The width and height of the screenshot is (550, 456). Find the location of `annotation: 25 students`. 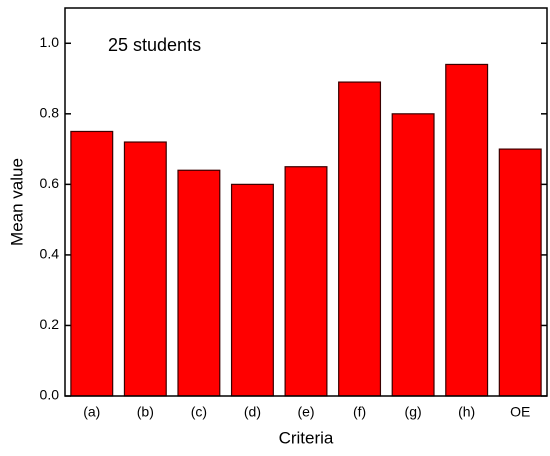

annotation: 25 students is located at coordinates (154, 45).